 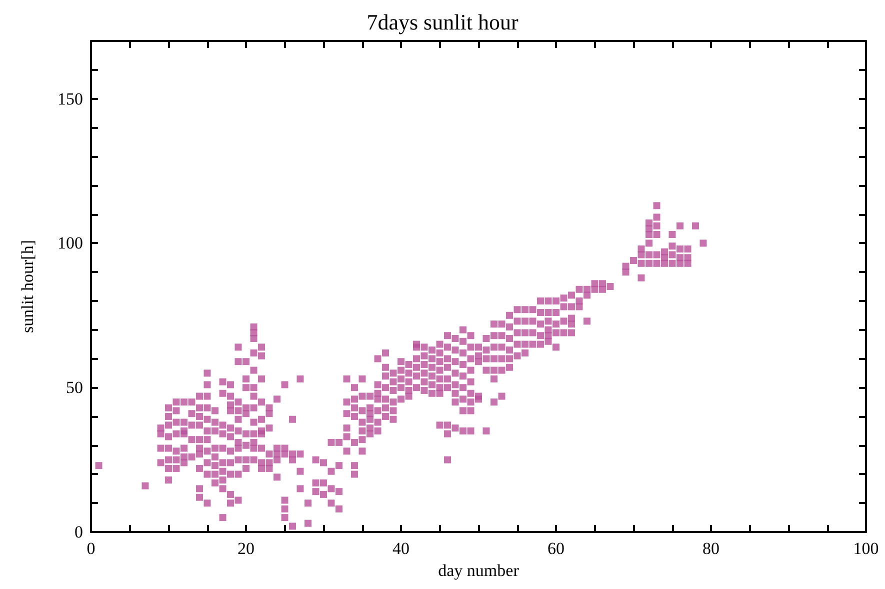 What do you see at coordinates (442, 22) in the screenshot?
I see `chart-title: 7days sunlit hour` at bounding box center [442, 22].